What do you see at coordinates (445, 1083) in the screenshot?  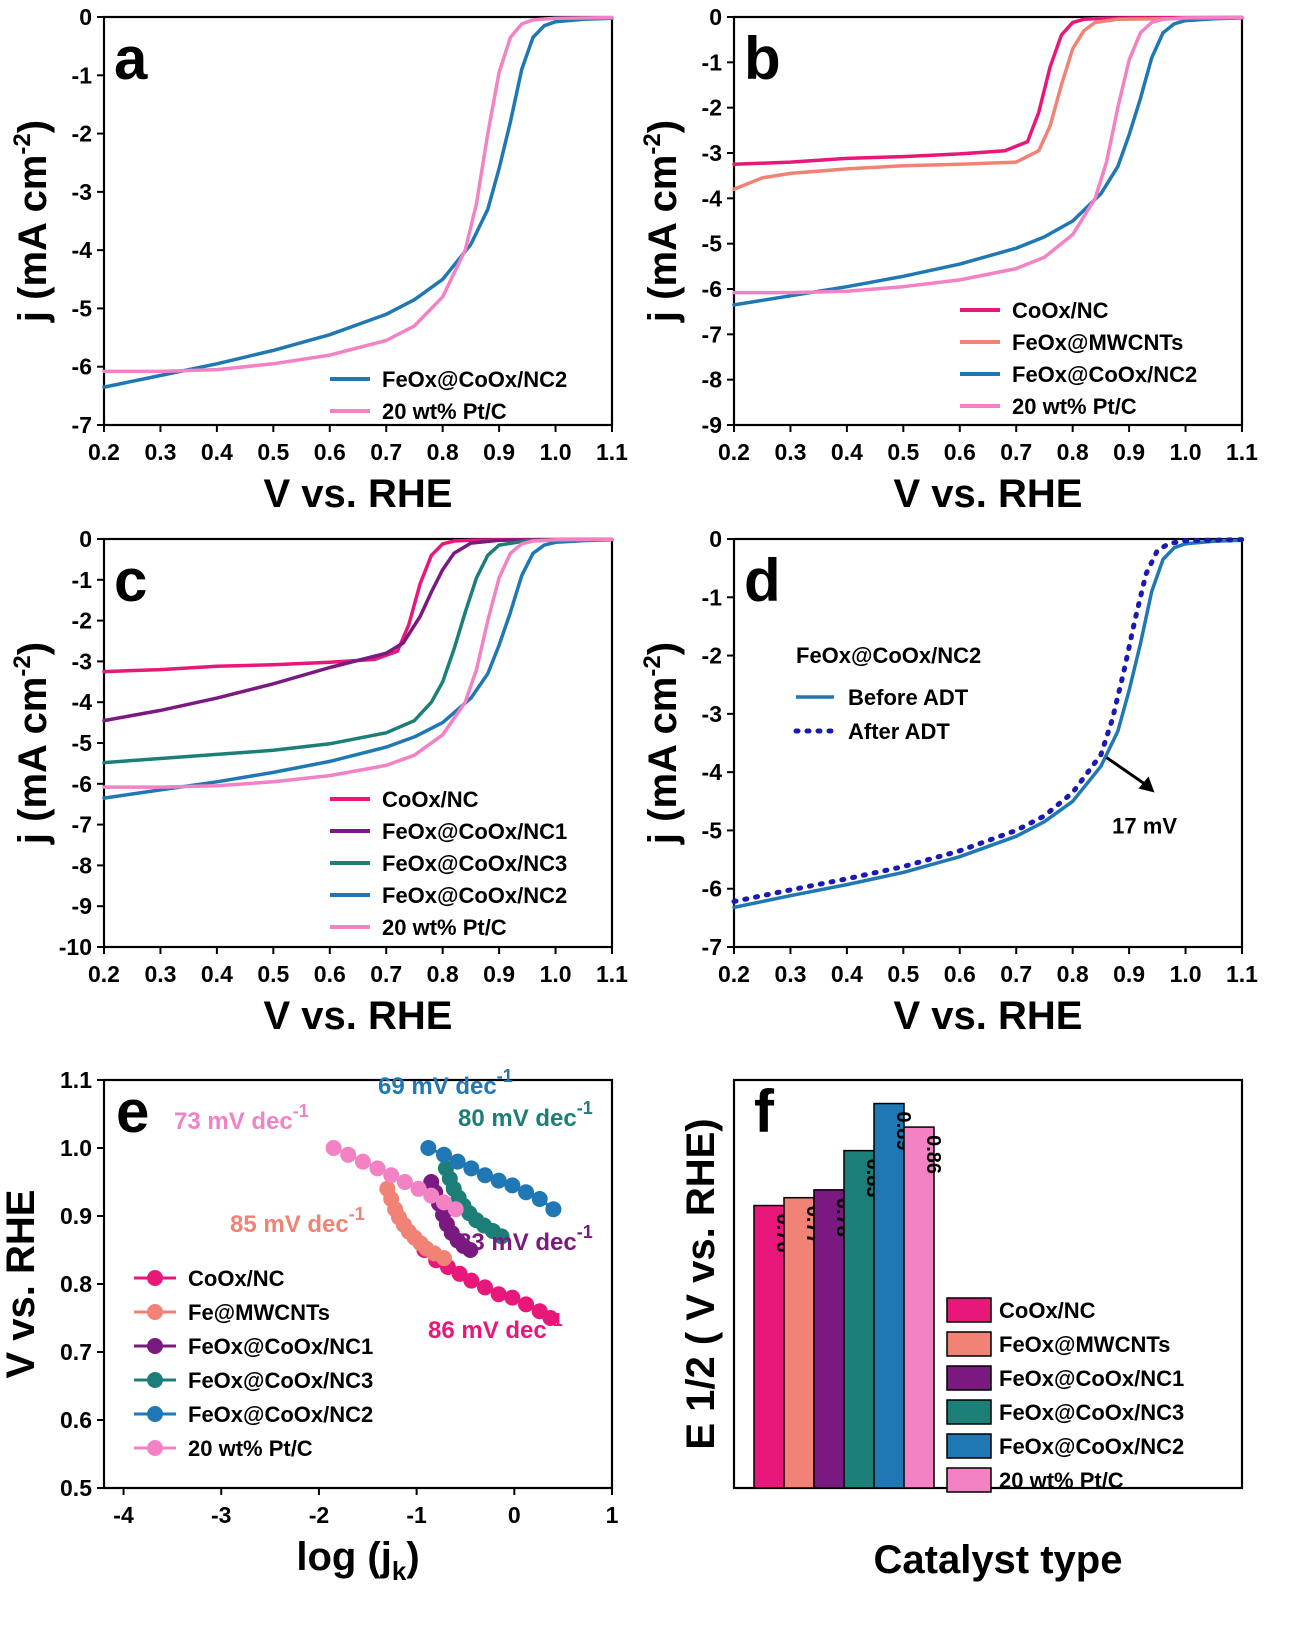 I see `tafel-slope-label: 69 mV dec-1` at bounding box center [445, 1083].